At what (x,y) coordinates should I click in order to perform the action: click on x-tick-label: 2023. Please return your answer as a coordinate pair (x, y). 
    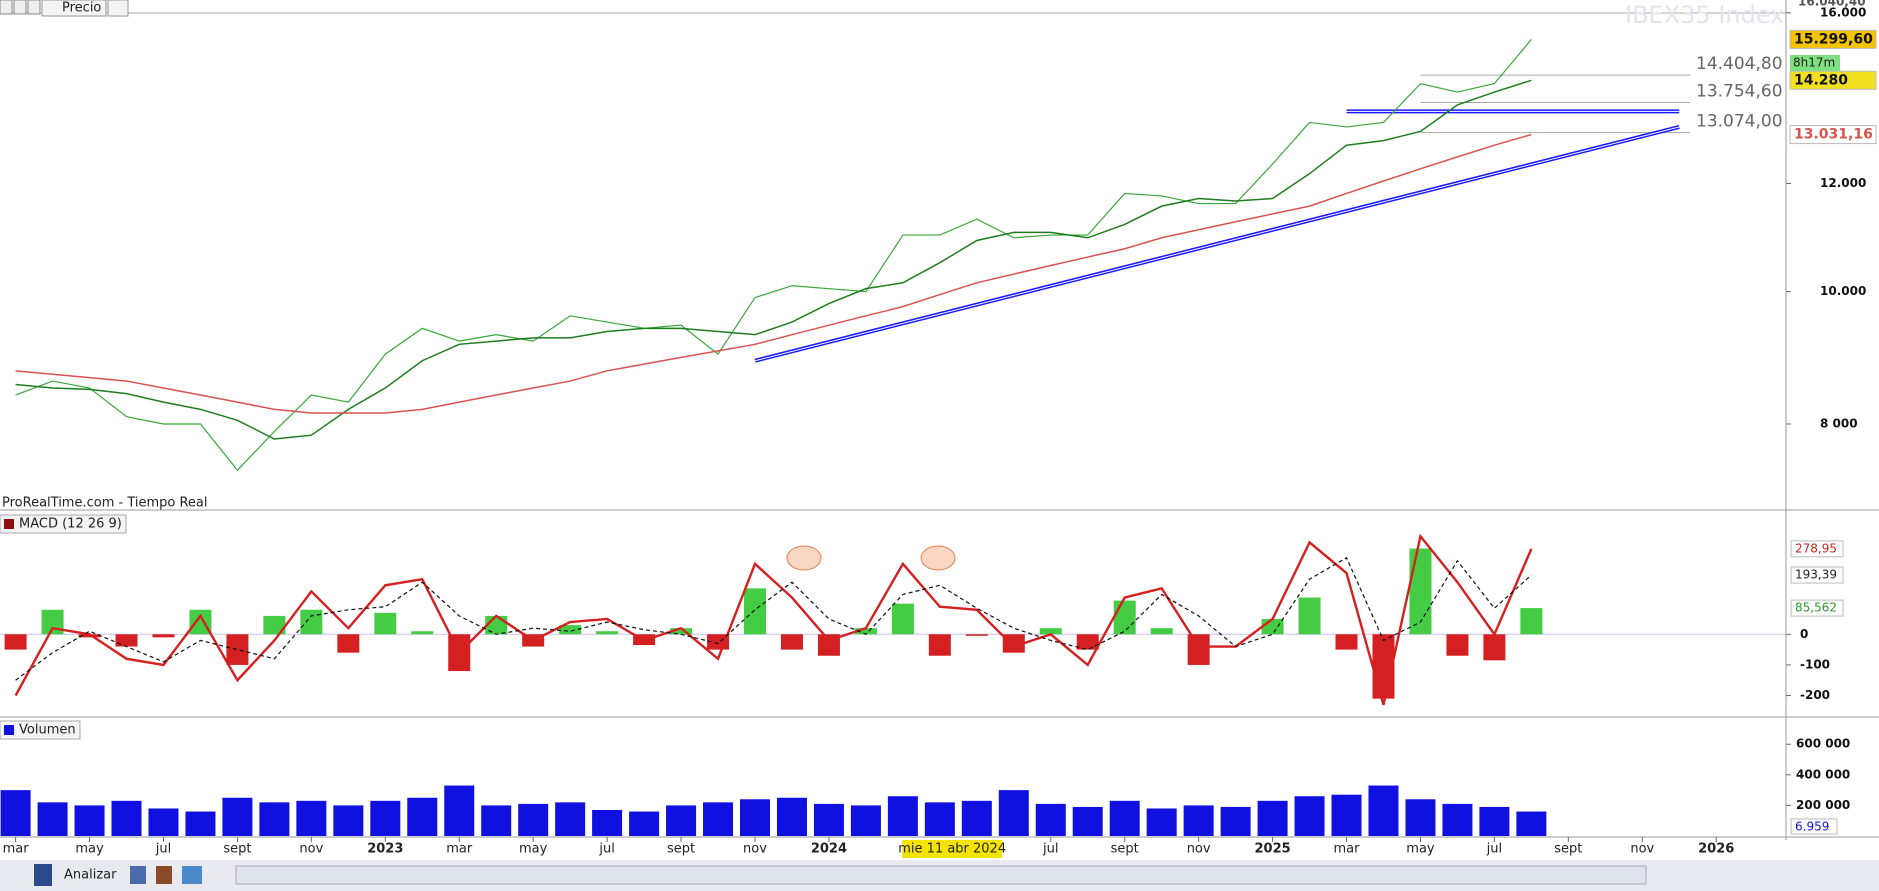
    Looking at the image, I should click on (385, 849).